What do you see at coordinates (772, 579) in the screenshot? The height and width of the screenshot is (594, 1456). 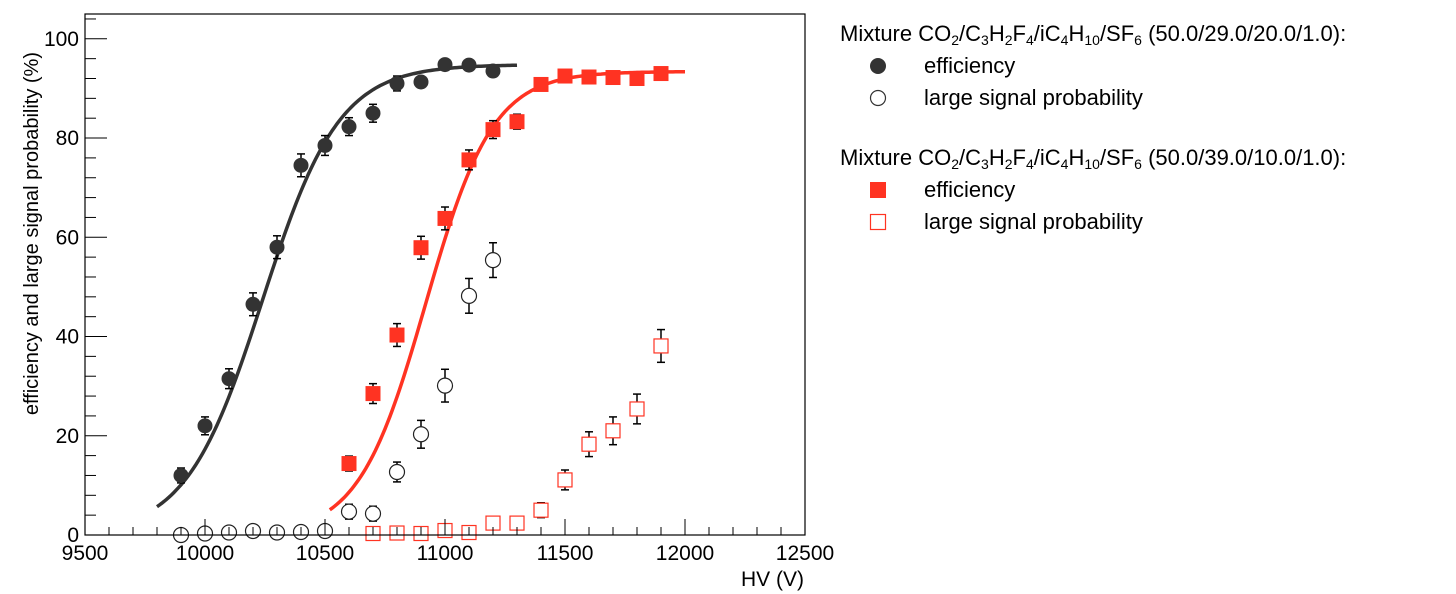 I see `x-axis-label: HV (V)` at bounding box center [772, 579].